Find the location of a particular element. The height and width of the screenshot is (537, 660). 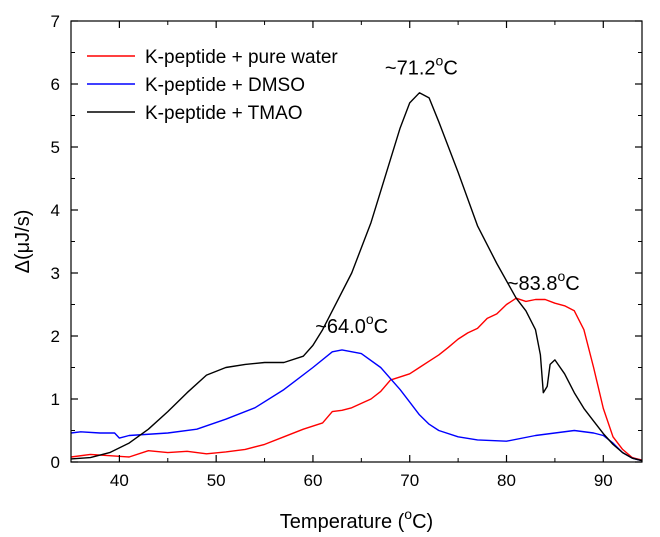

y-tick-label: 1 is located at coordinates (55, 399).